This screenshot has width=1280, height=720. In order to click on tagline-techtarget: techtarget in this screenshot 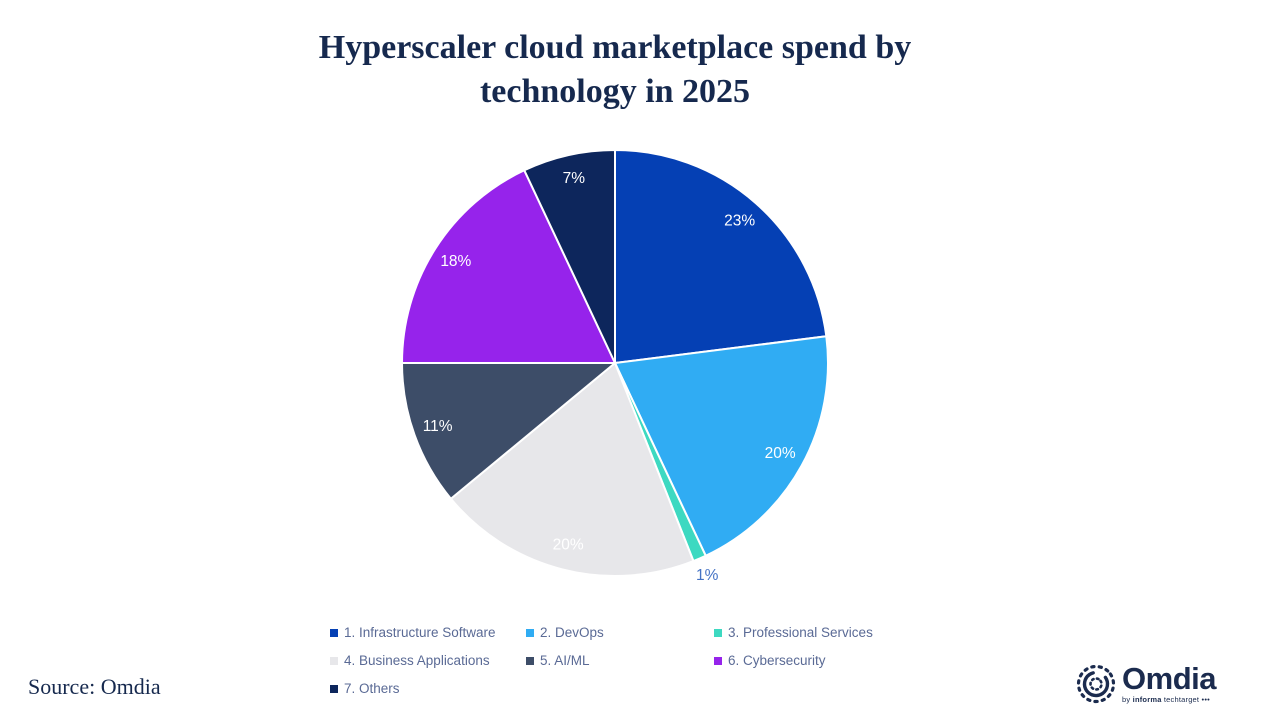, I will do `click(1181, 699)`.